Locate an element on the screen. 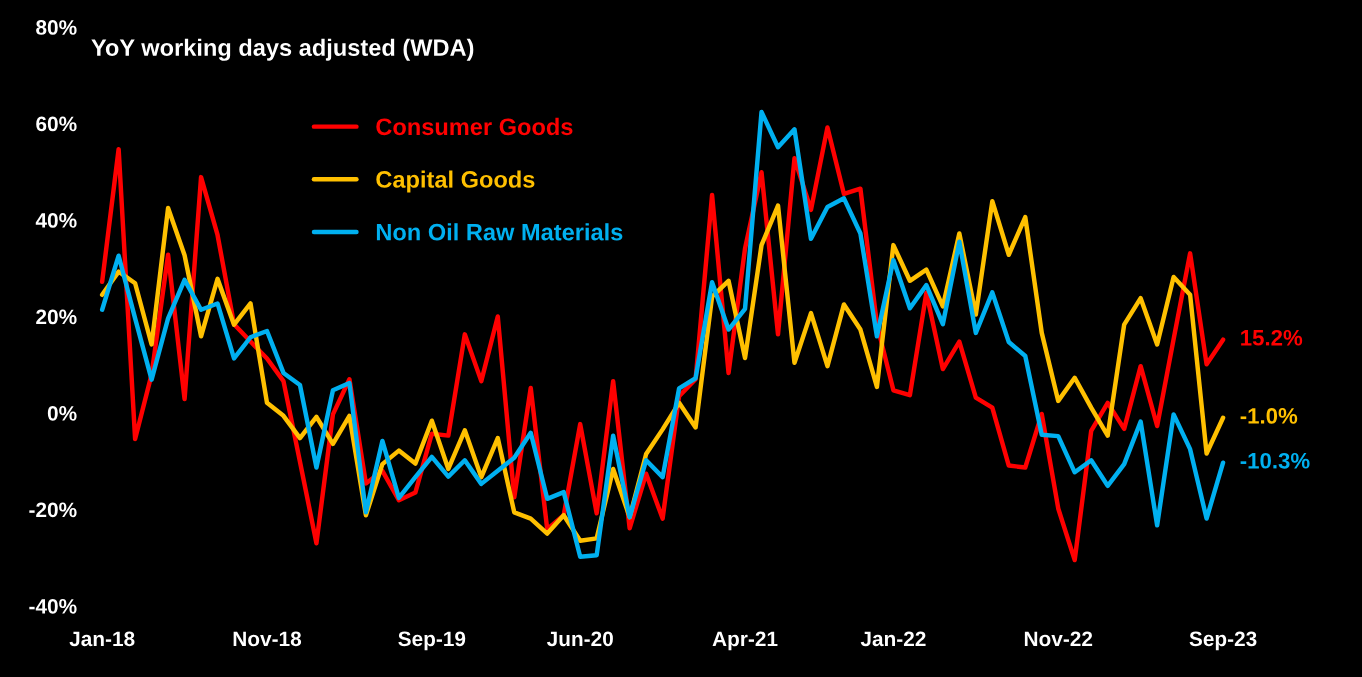 The image size is (1362, 677). y-tick-label: -20% is located at coordinates (53, 510).